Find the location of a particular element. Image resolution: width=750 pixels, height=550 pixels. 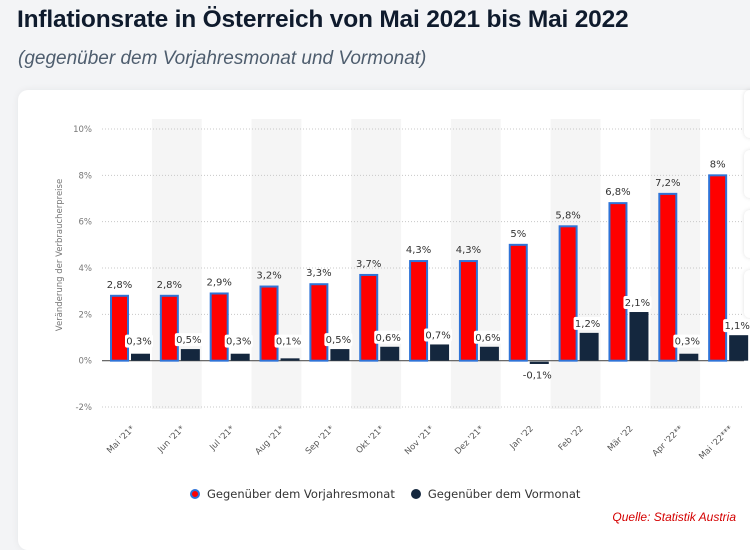

legend-label-yoy: Gegenüber dem Vorjahresmonat is located at coordinates (301, 494).